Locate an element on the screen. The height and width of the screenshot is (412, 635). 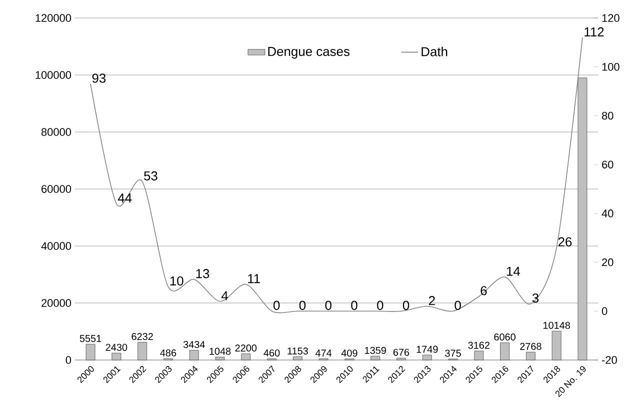
y2-tick-label: 40 is located at coordinates (608, 214).